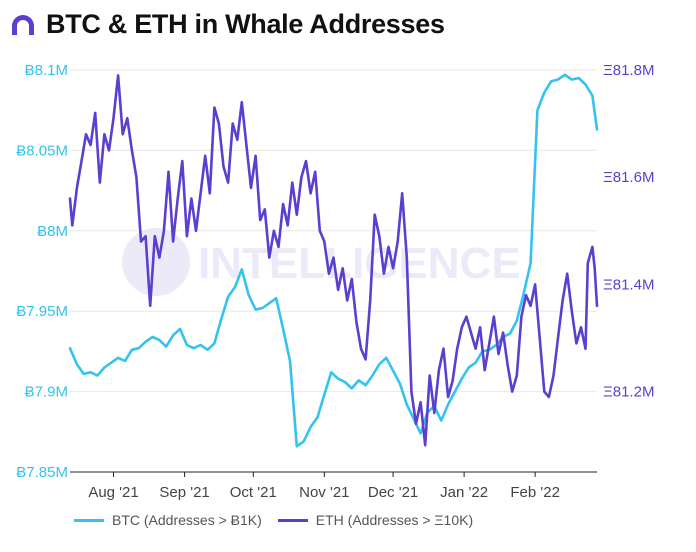 This screenshot has width=696, height=552. I want to click on kaiko-logo-icon, so click(23, 25).